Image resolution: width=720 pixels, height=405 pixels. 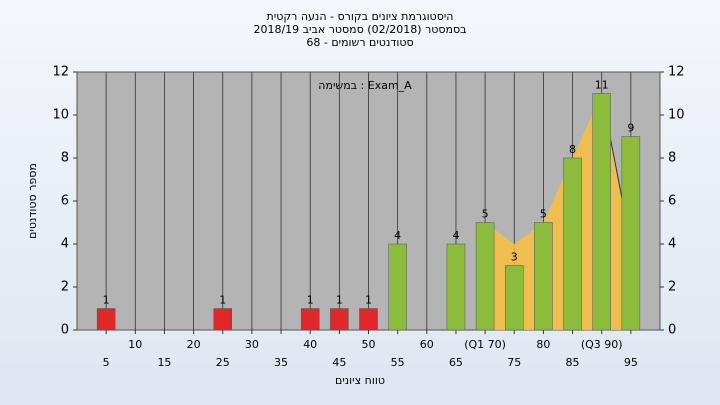 What do you see at coordinates (572, 149) in the screenshot?
I see `bar-value-label: 8` at bounding box center [572, 149].